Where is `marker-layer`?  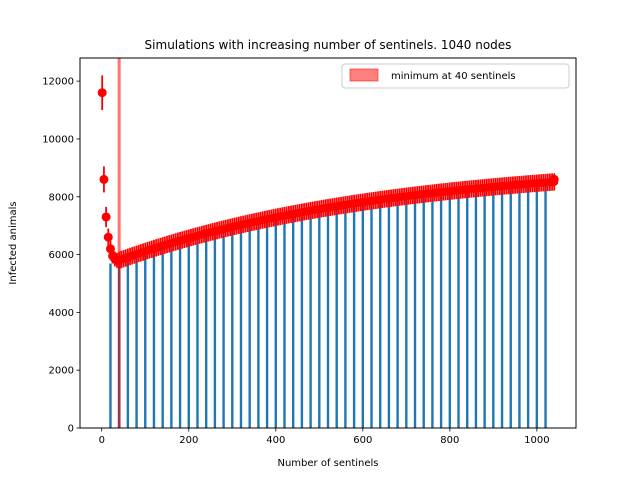 marker-layer is located at coordinates (119, 243).